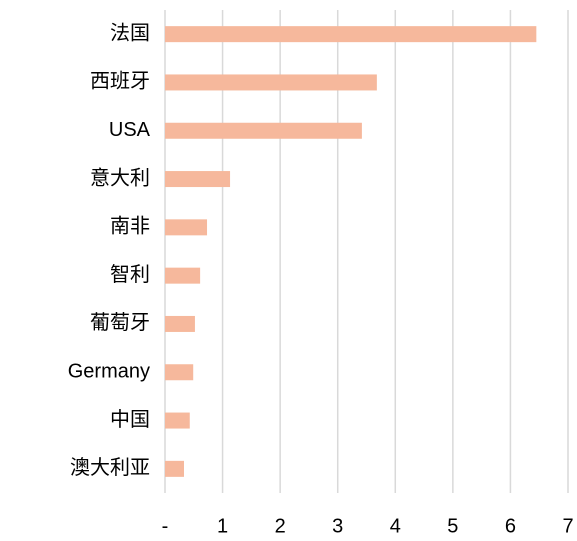 This screenshot has width=577, height=541. What do you see at coordinates (452, 526) in the screenshot?
I see `x-tick-label: 5` at bounding box center [452, 526].